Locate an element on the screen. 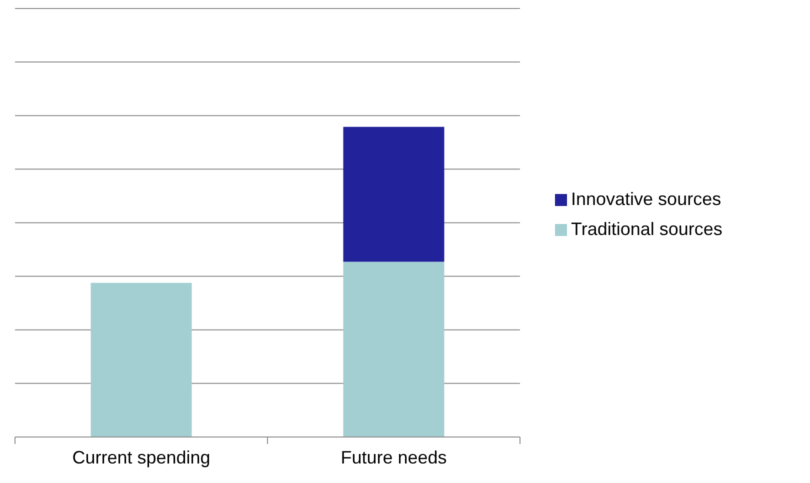 This screenshot has width=810, height=483. x-tick-label: Future needs is located at coordinates (393, 457).